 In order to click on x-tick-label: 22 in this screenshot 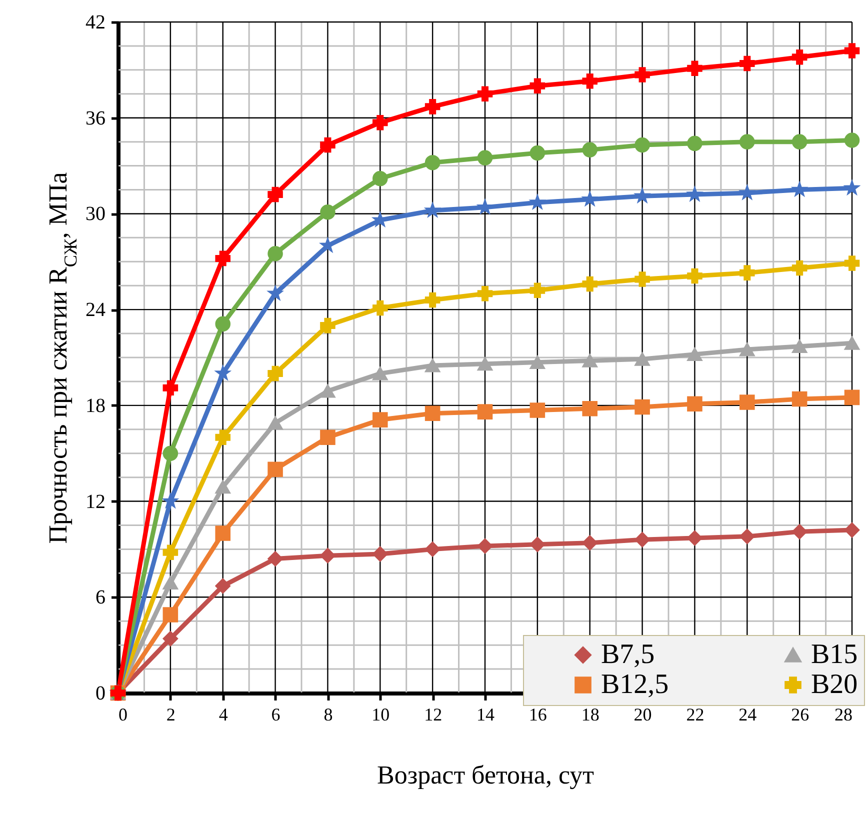, I will do `click(695, 714)`.